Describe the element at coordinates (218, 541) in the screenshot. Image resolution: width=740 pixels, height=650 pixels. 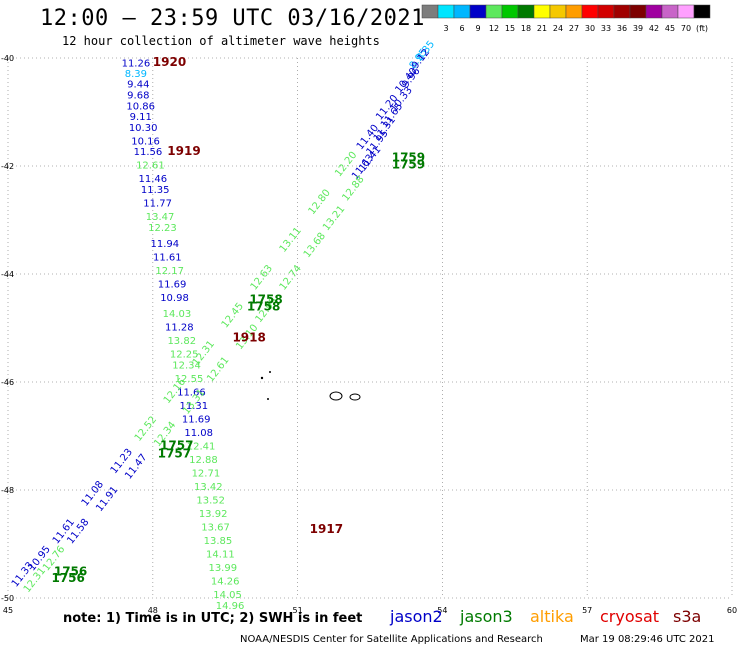
I see `track-point-label: 13.85` at that location.